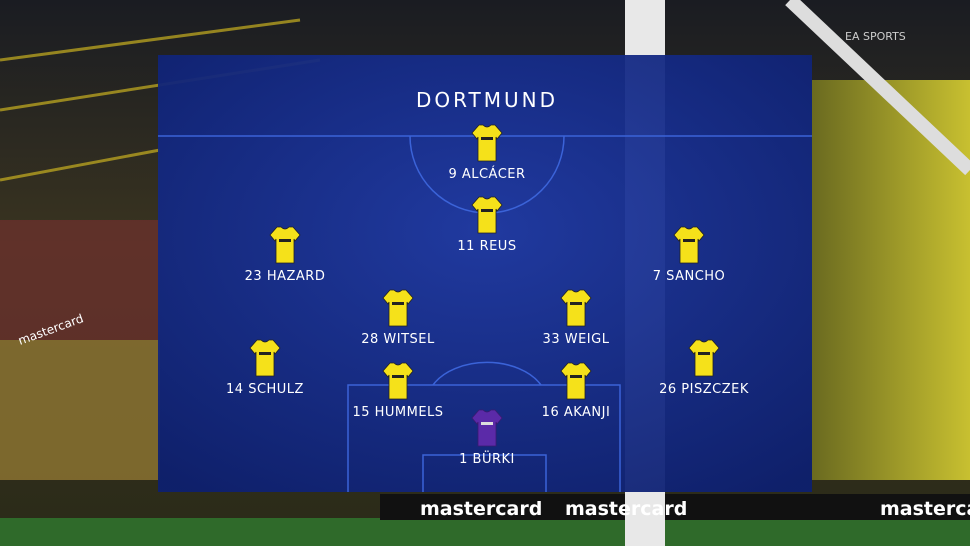  What do you see at coordinates (397, 391) in the screenshot?
I see `player: 15 HUMMELS` at bounding box center [397, 391].